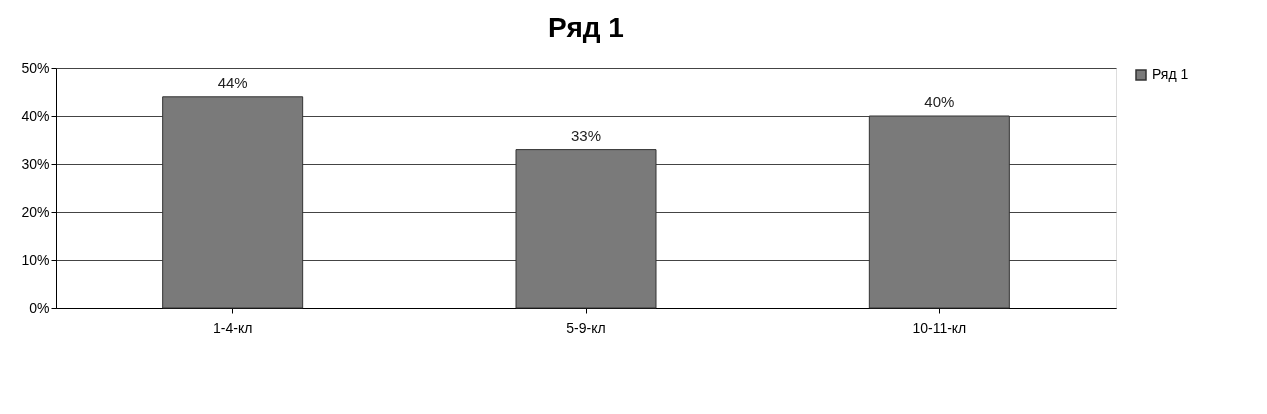  What do you see at coordinates (35, 115) in the screenshot?
I see `y-tick-label: 40%` at bounding box center [35, 115].